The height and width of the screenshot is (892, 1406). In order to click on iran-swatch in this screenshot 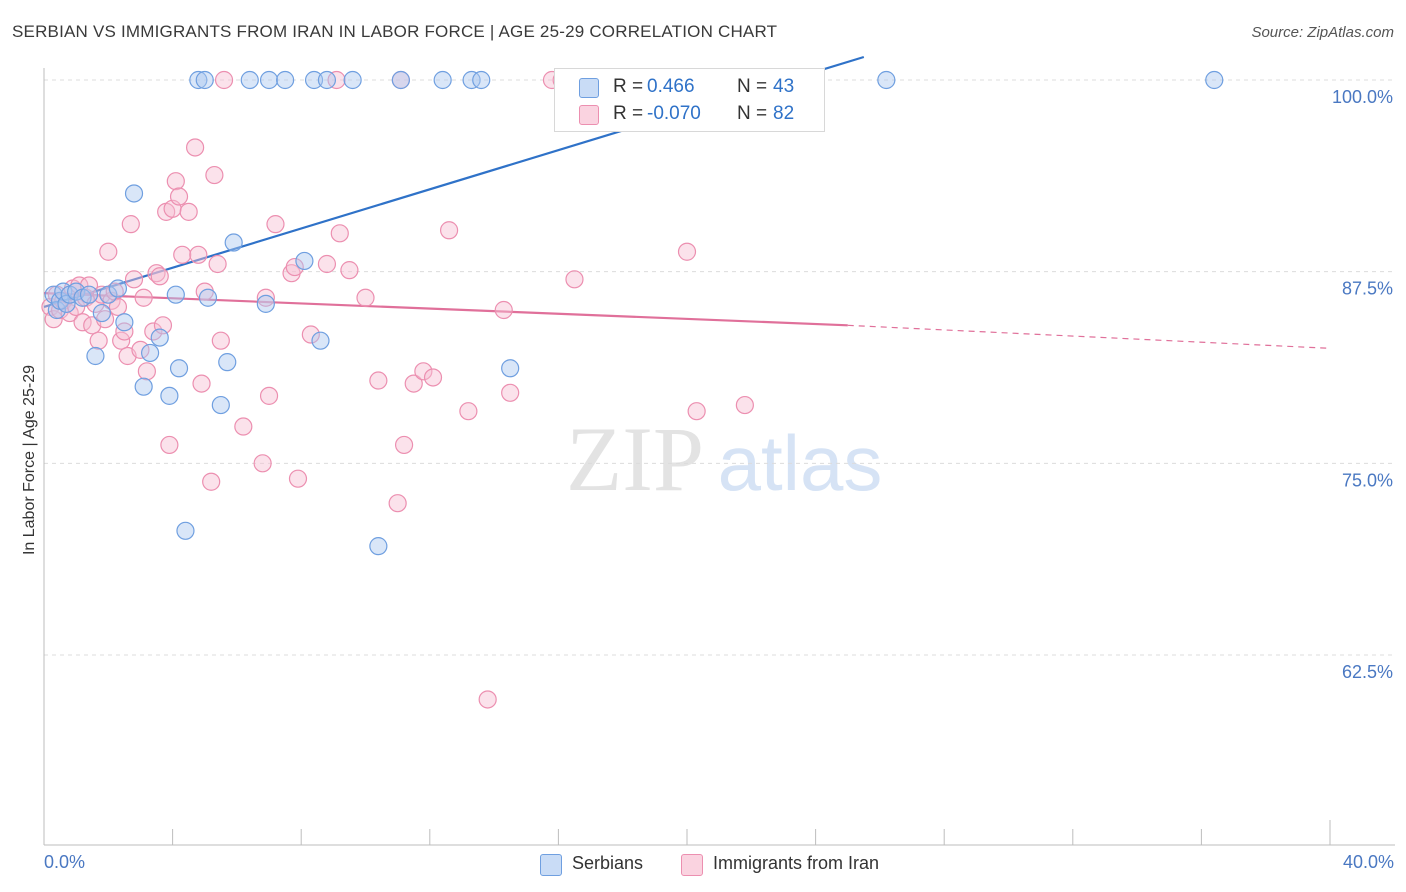, I will do `click(589, 115)`.